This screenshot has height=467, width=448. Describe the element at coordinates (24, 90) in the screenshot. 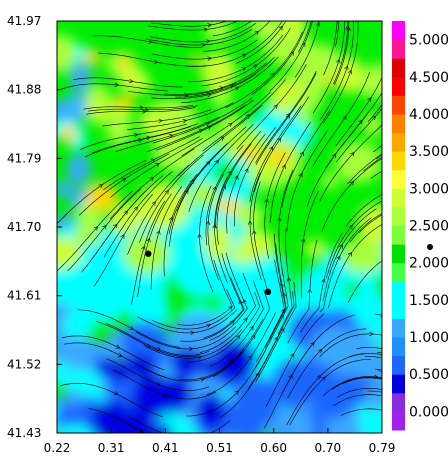

I see `y-tick-label: 41.88` at that location.